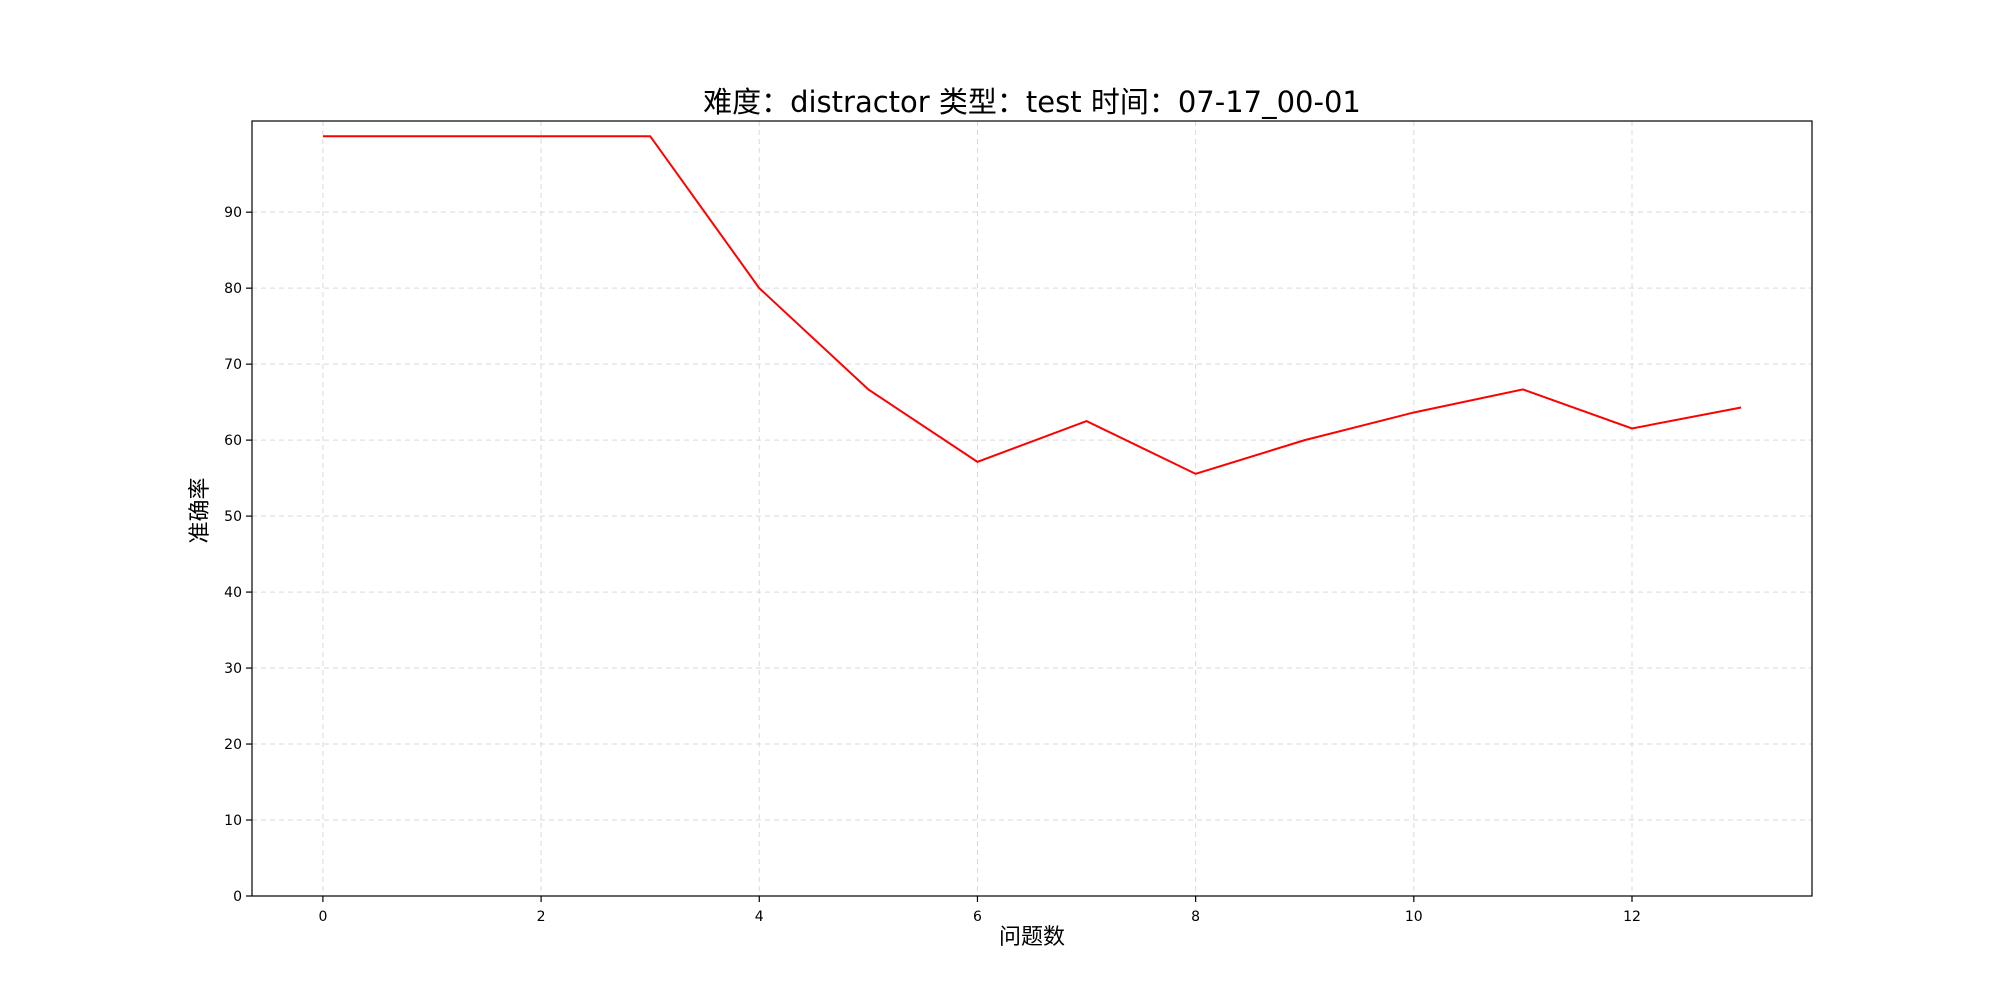 Image resolution: width=2000 pixels, height=1004 pixels. What do you see at coordinates (233, 441) in the screenshot?
I see `y-tick-label: 60` at bounding box center [233, 441].